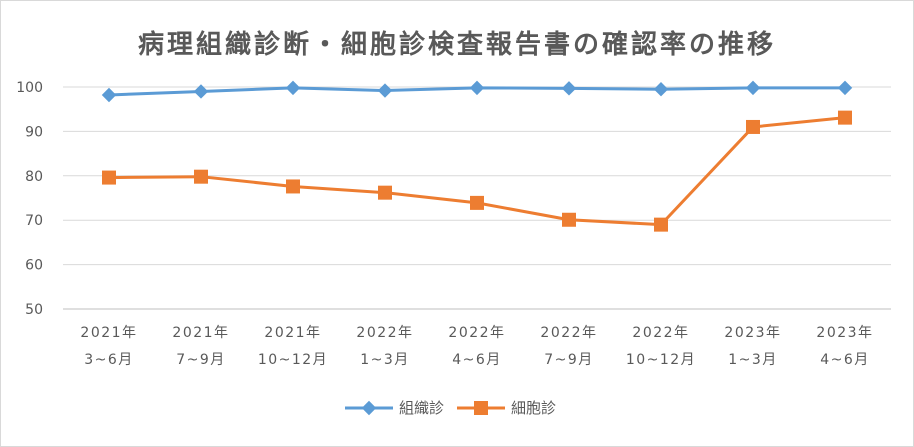  What do you see at coordinates (457, 44) in the screenshot?
I see `chart-title: 病理組織診断・細胞診検査報告書の確認率の推移` at bounding box center [457, 44].